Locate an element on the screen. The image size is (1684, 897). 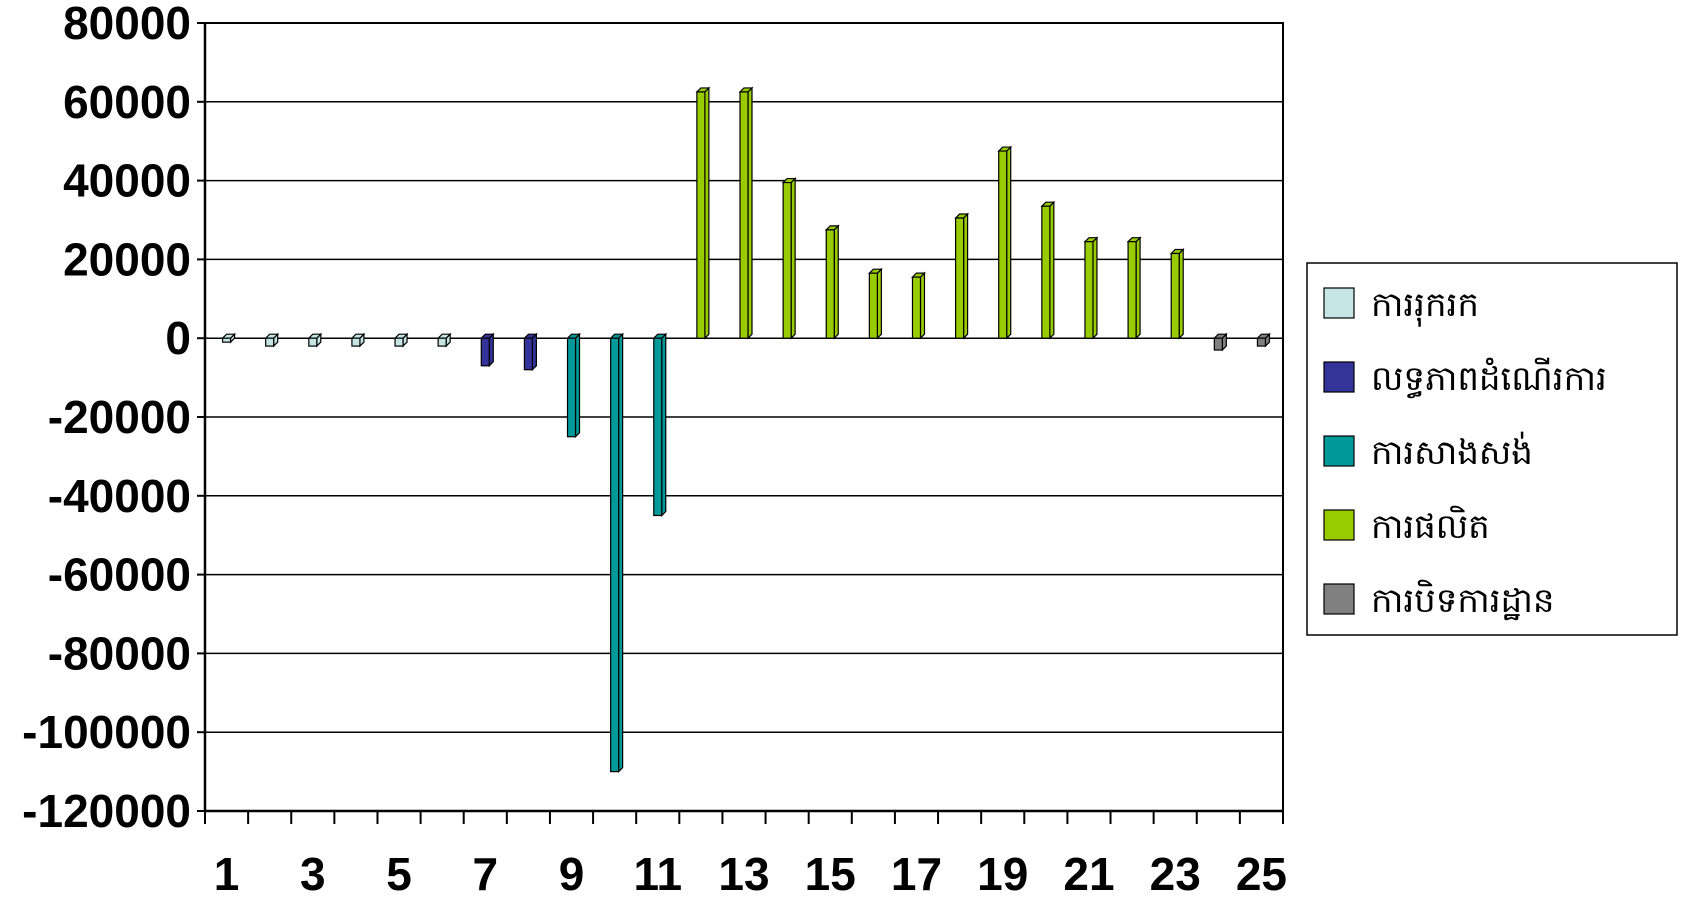
bar-series4-cat12 is located at coordinates (703, 213).